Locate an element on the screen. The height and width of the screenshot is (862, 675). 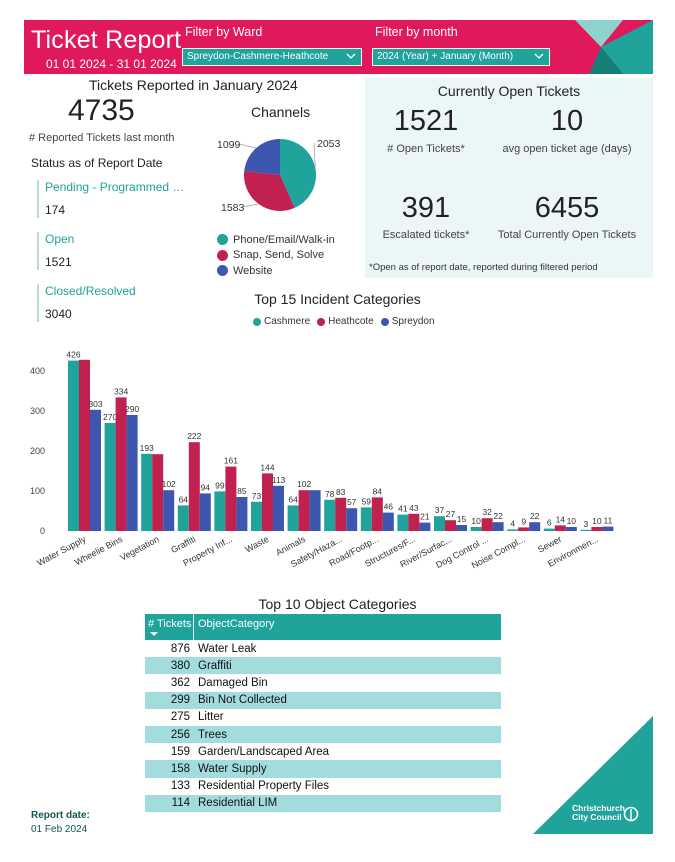
total-open: 6455 is located at coordinates (567, 208).